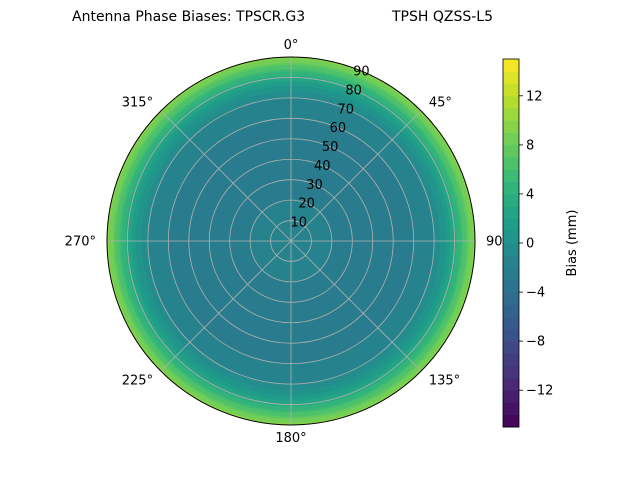 The height and width of the screenshot is (480, 640). I want to click on colorbar-tick-label: 8, so click(530, 145).